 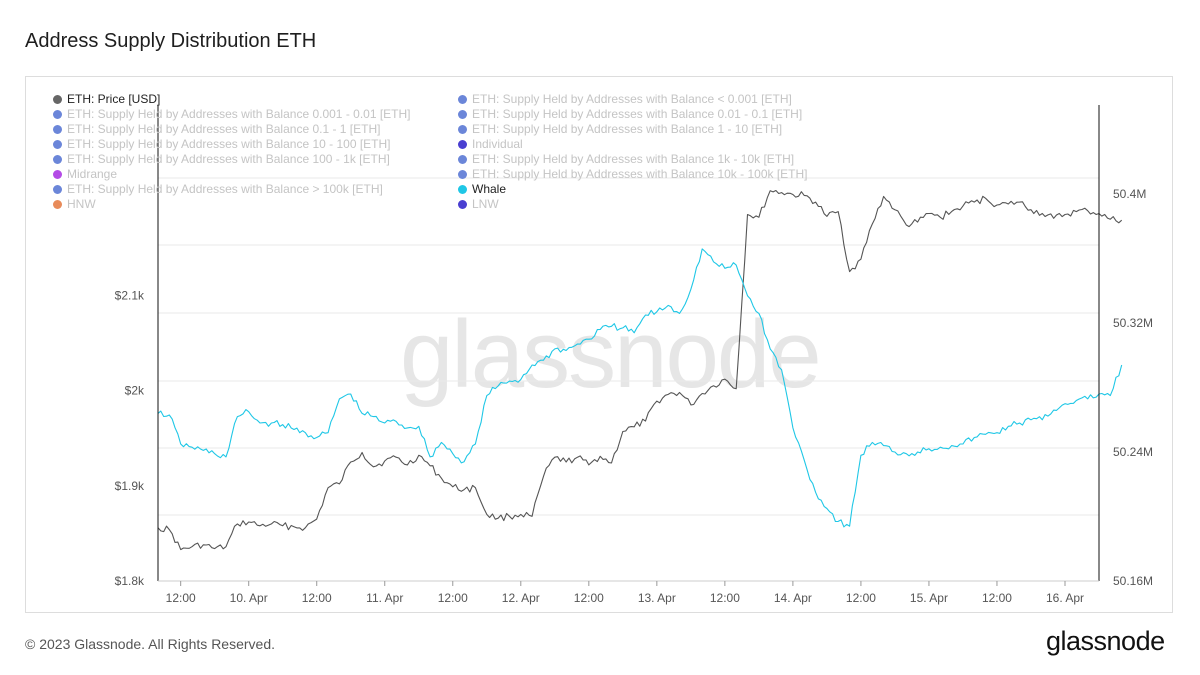 I want to click on y-right-tick-label: 50.32M, so click(x=1133, y=323).